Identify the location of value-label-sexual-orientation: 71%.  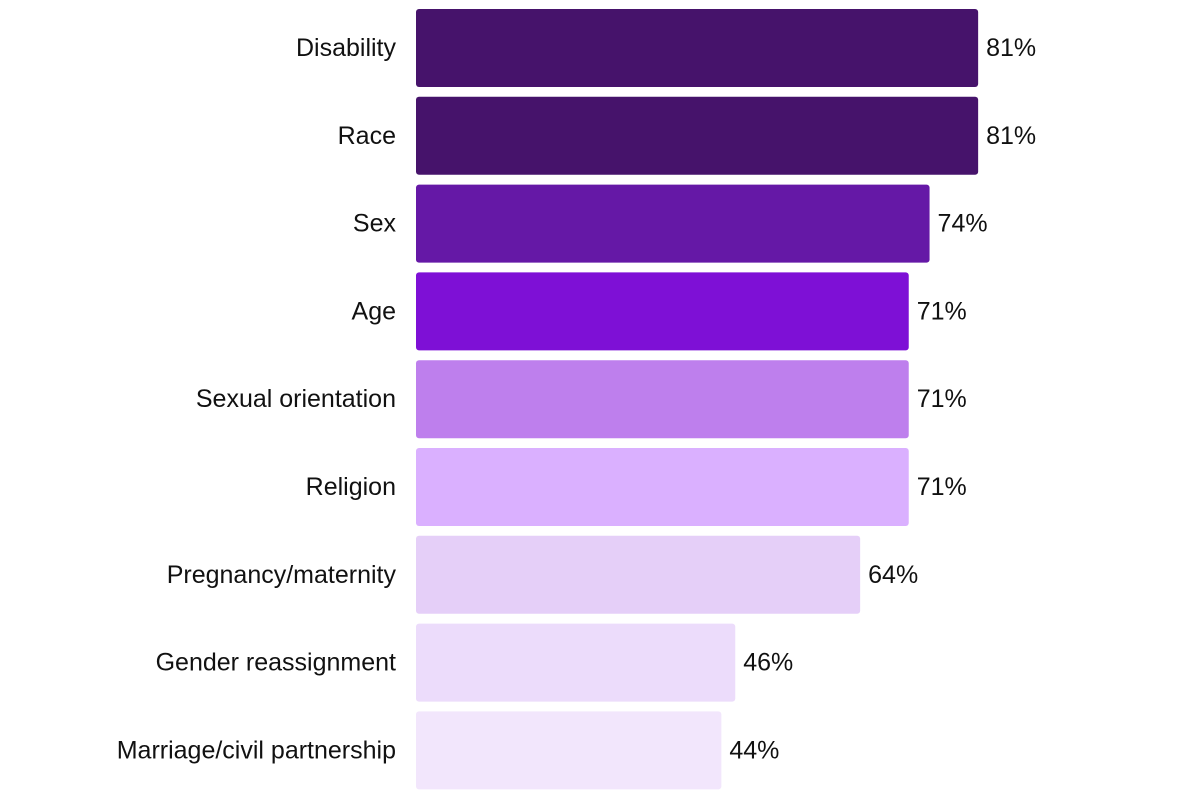
(942, 399).